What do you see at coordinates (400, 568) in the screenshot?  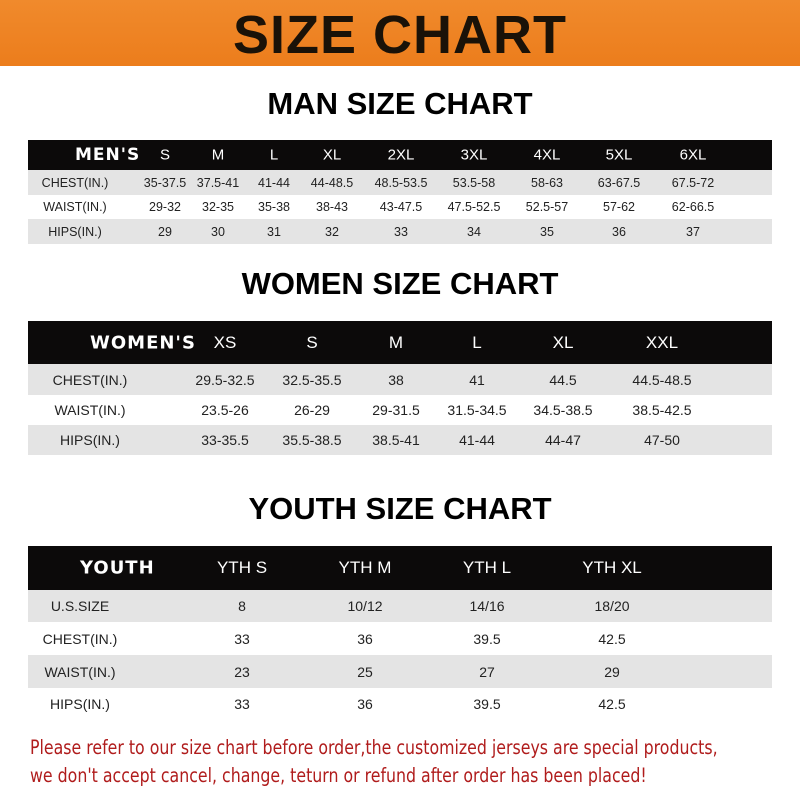 I see `table-header-row: YOUTH YTH S YTH M YTH L YTH XL` at bounding box center [400, 568].